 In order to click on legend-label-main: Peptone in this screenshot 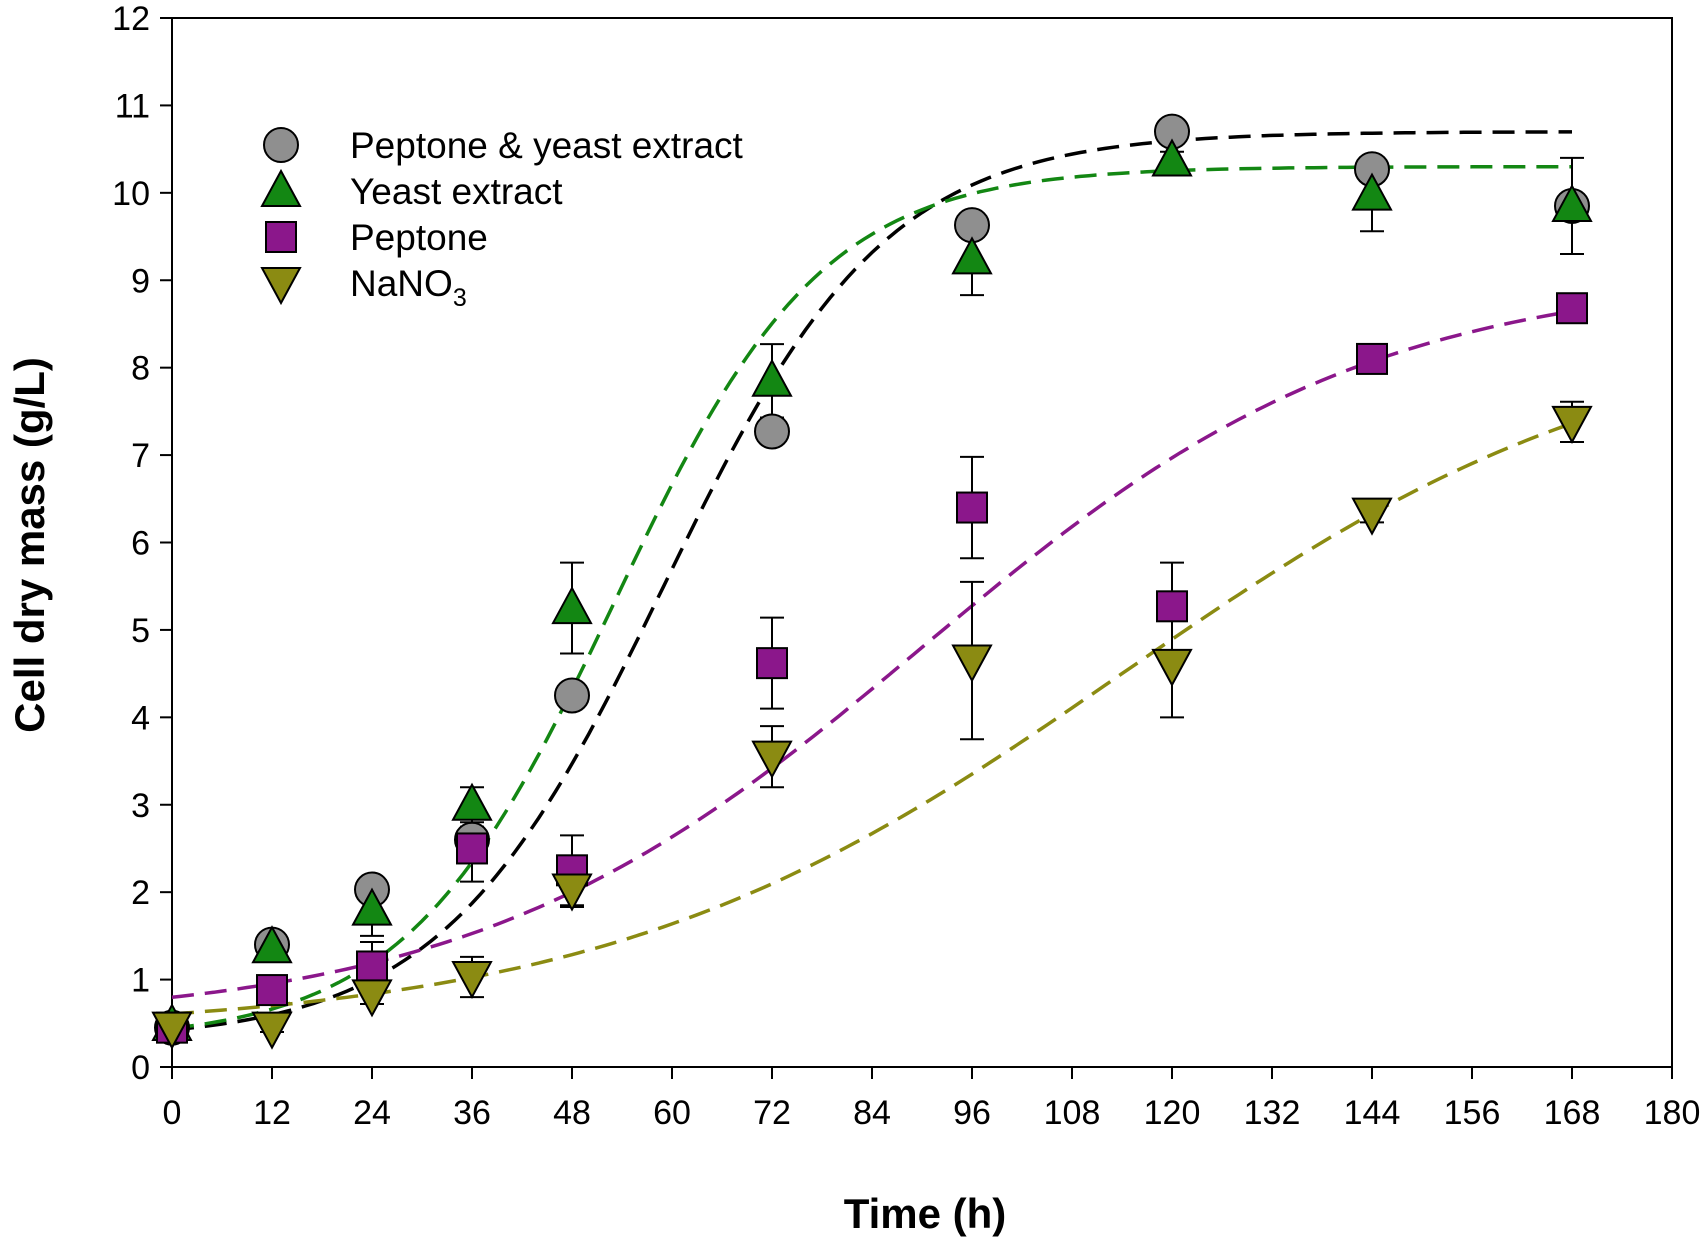, I will do `click(419, 237)`.